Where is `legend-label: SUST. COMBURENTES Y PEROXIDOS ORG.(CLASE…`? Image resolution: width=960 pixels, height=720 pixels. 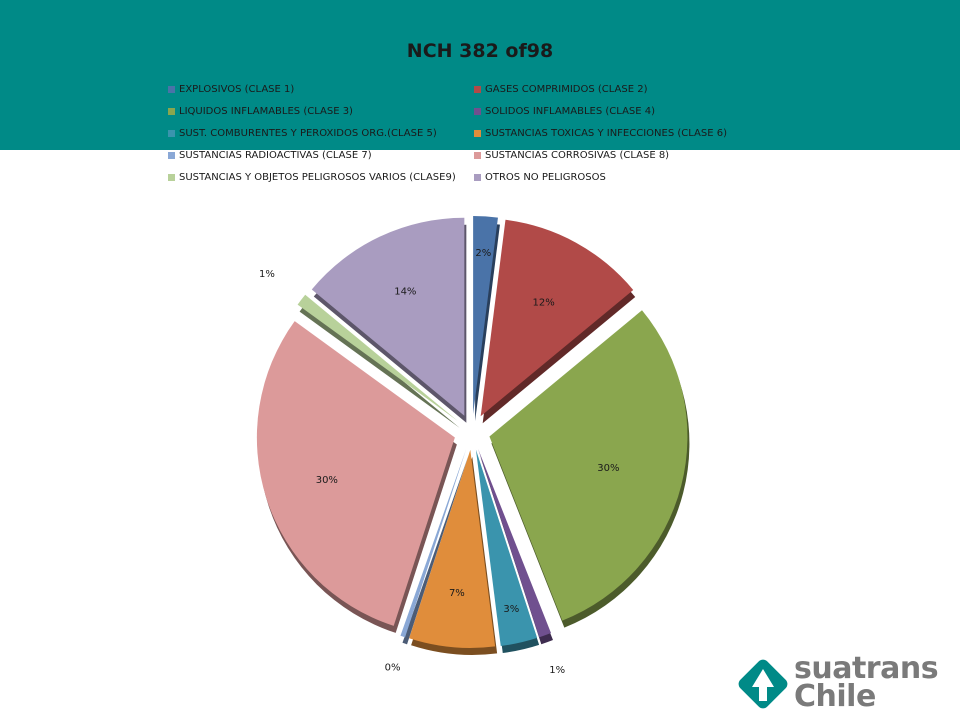
legend-label: SUST. COMBURENTES Y PEROXIDOS ORG.(CLASE… is located at coordinates (308, 133).